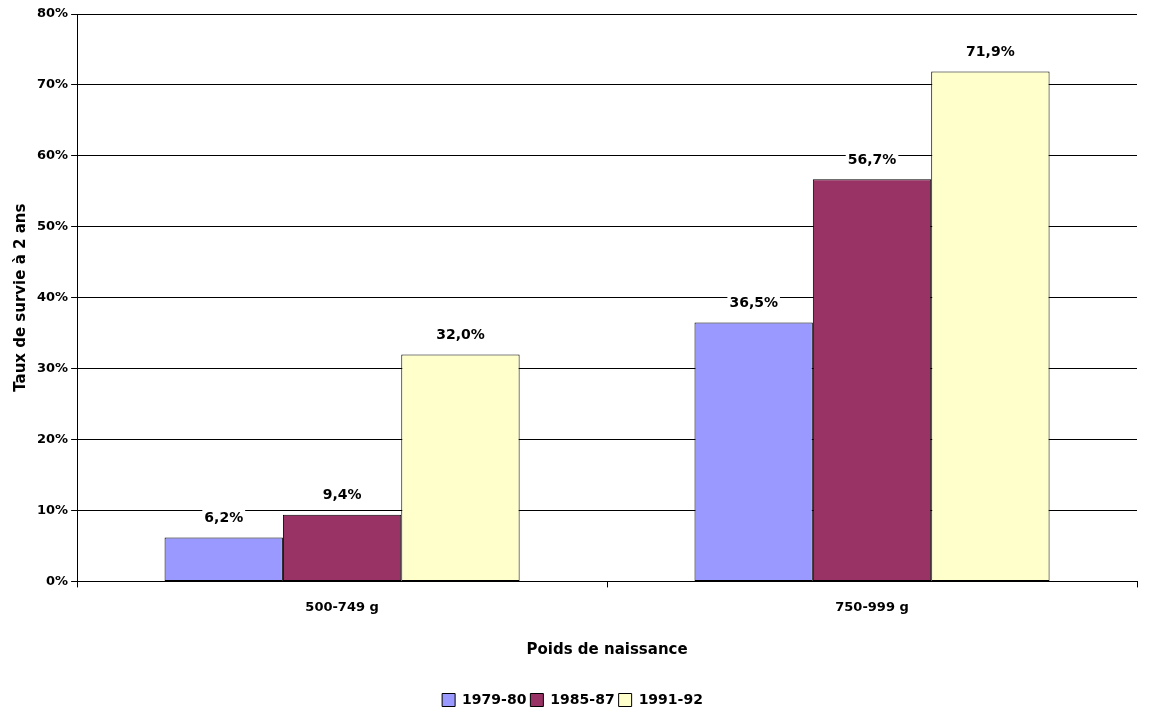 Image resolution: width=1157 pixels, height=723 pixels. I want to click on x-tick-label: 500-749 g, so click(342, 606).